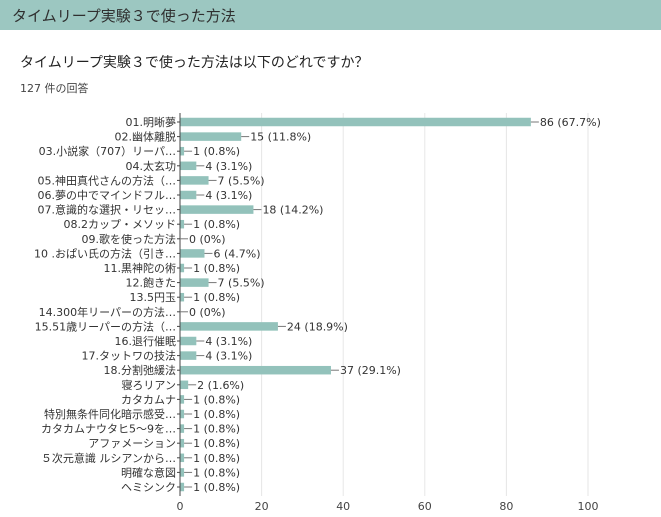  Describe the element at coordinates (148, 472) in the screenshot. I see `category-label: 明確な意図` at that location.